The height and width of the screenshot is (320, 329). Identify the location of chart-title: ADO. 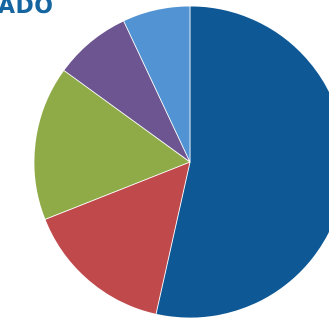
(27, 9).